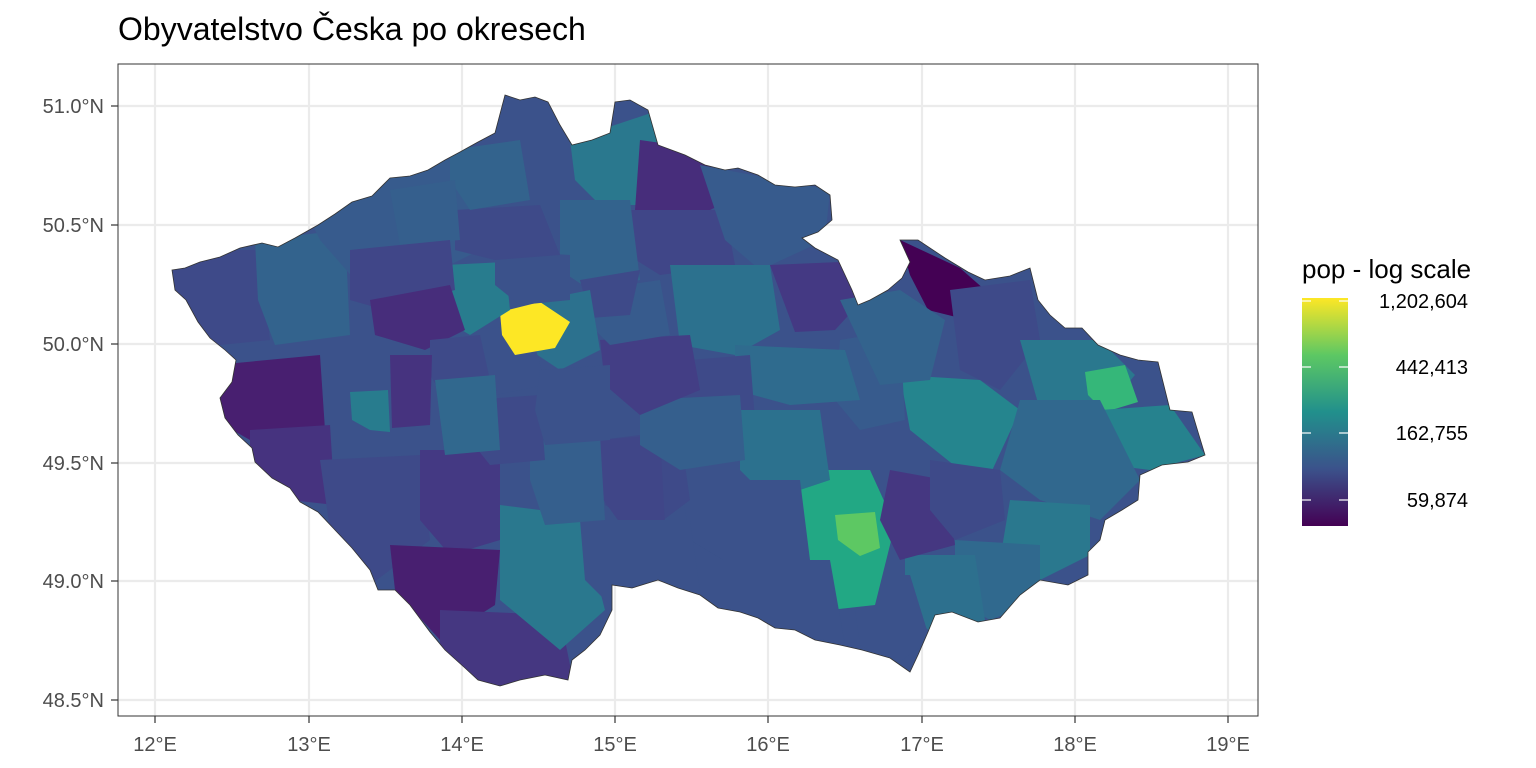 This screenshot has height=768, width=1536. What do you see at coordinates (960, 425) in the screenshot?
I see `district-olomouc` at bounding box center [960, 425].